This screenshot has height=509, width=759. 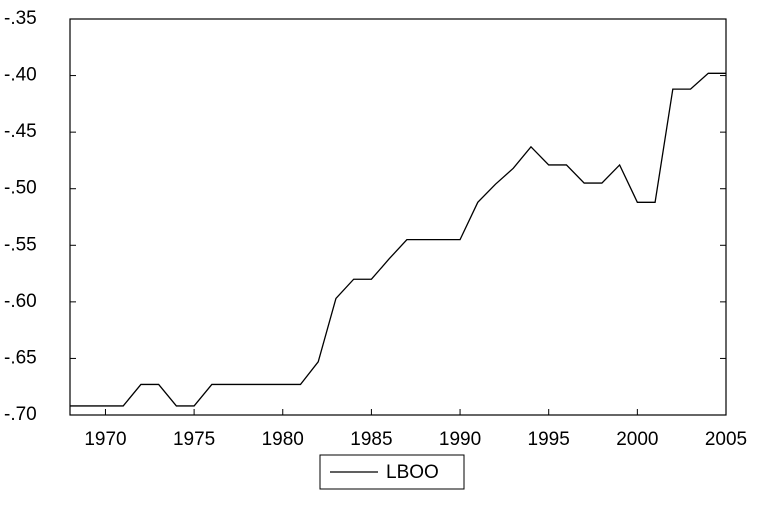 What do you see at coordinates (283, 439) in the screenshot?
I see `x-tick-label: 1980` at bounding box center [283, 439].